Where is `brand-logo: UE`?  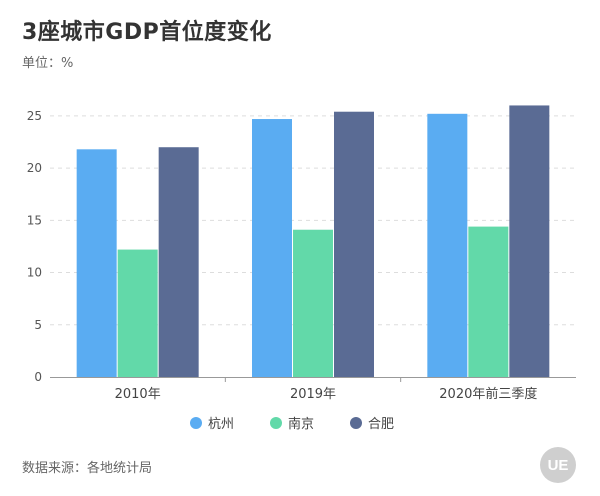 brand-logo: UE is located at coordinates (558, 465).